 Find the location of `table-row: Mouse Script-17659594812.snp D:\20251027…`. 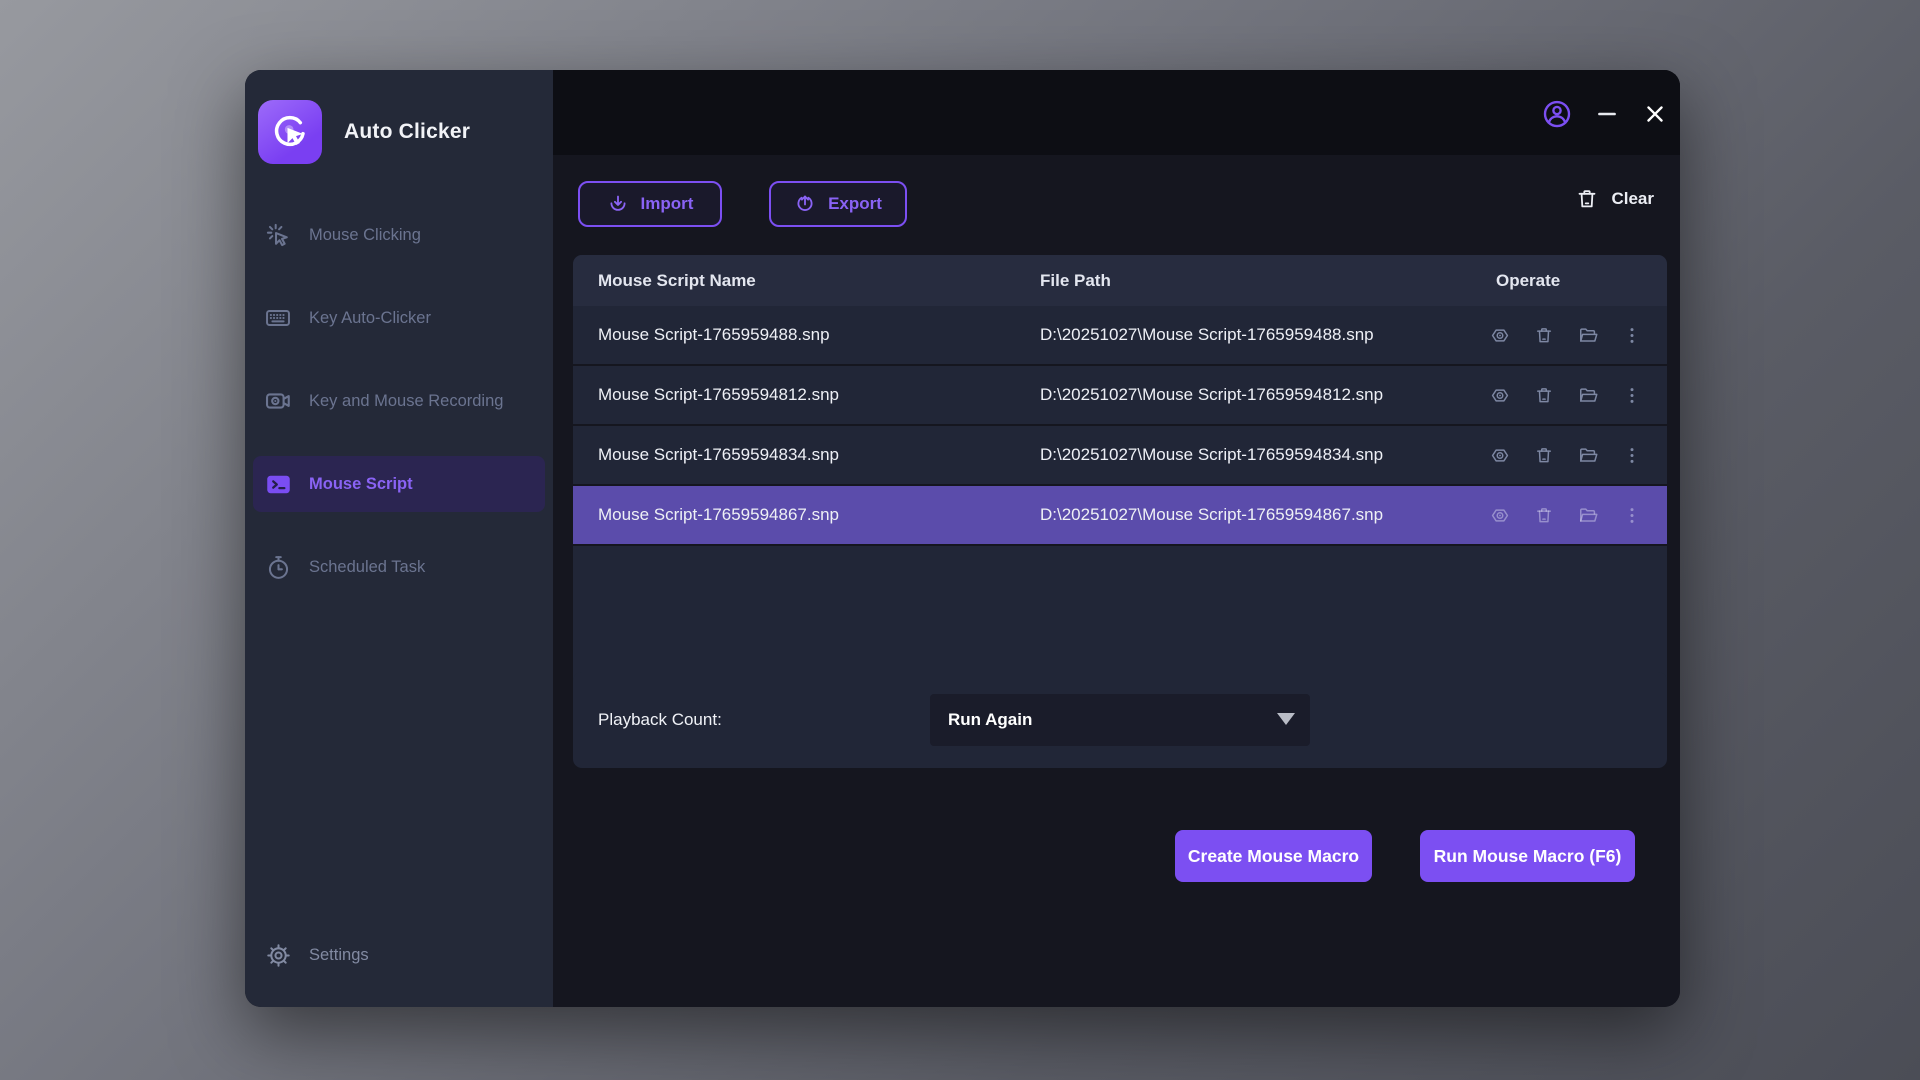

table-row: Mouse Script-17659594812.snp D:\20251027… is located at coordinates (1120, 396).